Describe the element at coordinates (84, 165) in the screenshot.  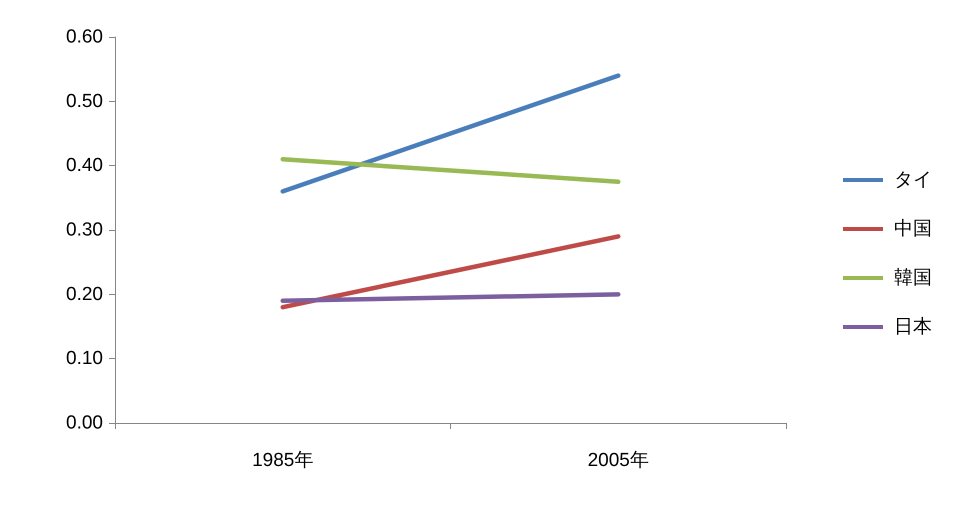
I see `y-tick-label: 0.40` at that location.